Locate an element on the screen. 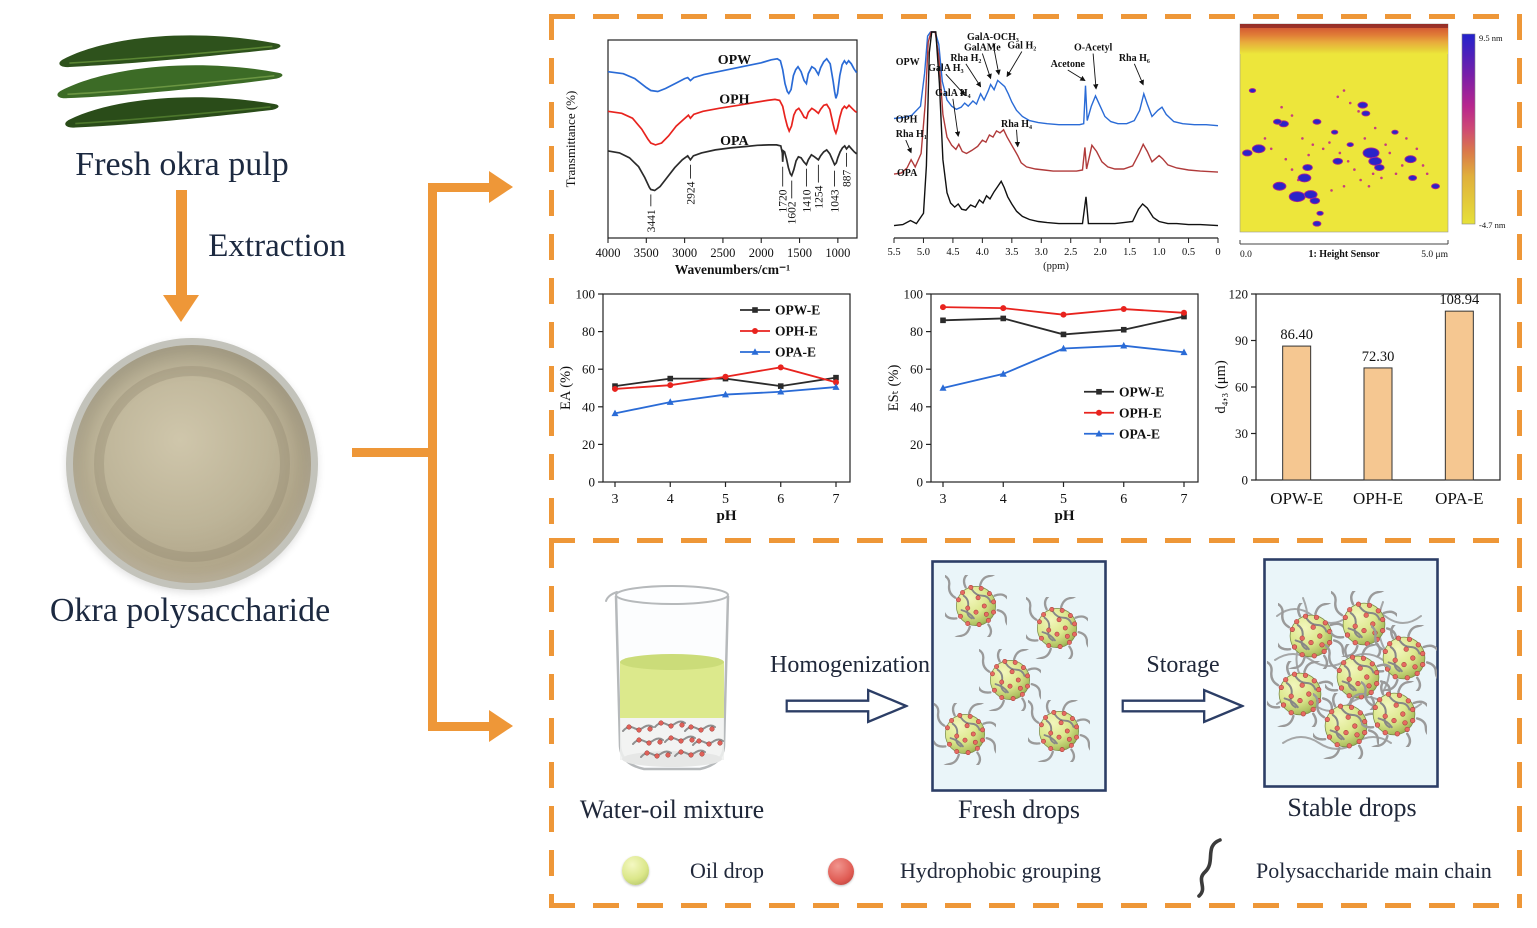 Image resolution: width=1537 pixels, height=928 pixels. trace-OPH is located at coordinates (732, 122).